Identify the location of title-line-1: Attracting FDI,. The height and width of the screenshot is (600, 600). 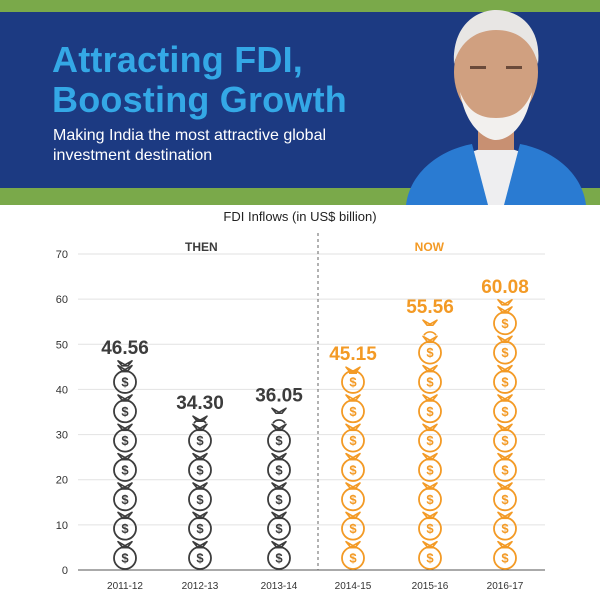
(177, 59).